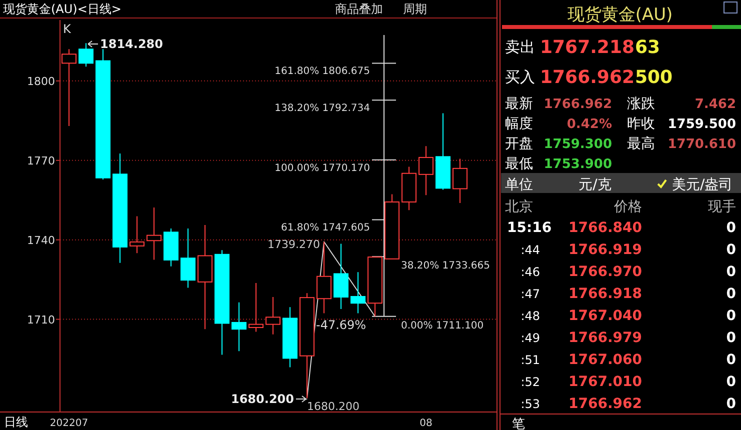  What do you see at coordinates (605, 228) in the screenshot?
I see `text: 1766.840` at bounding box center [605, 228].